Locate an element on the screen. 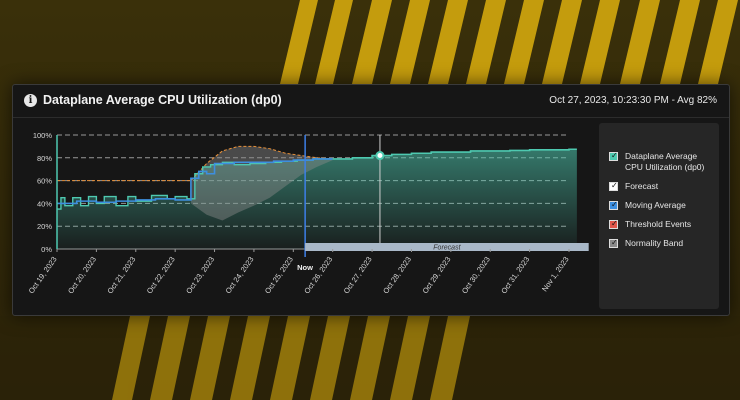 The height and width of the screenshot is (400, 740). series-line-moving-average is located at coordinates (195, 181).